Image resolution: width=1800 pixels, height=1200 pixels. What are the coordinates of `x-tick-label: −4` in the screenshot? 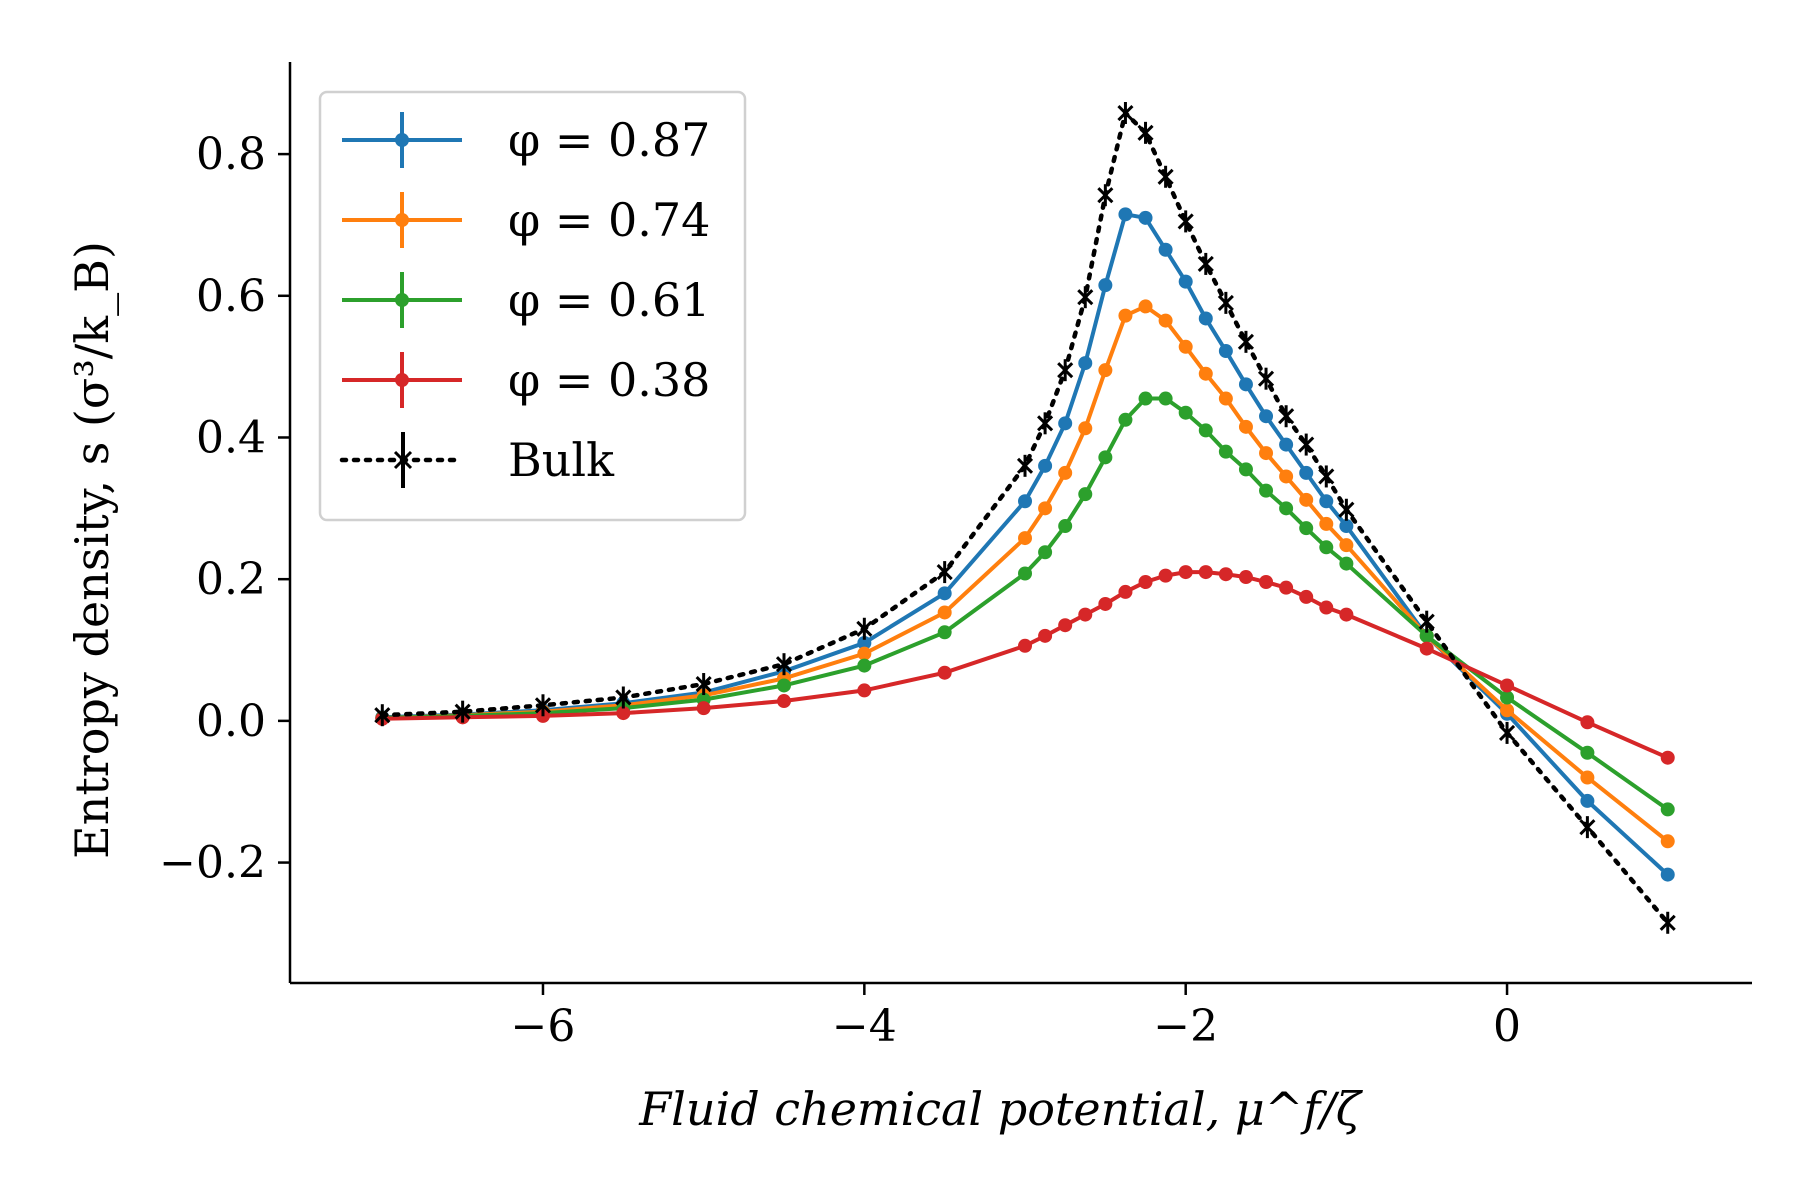 It's located at (864, 1026).